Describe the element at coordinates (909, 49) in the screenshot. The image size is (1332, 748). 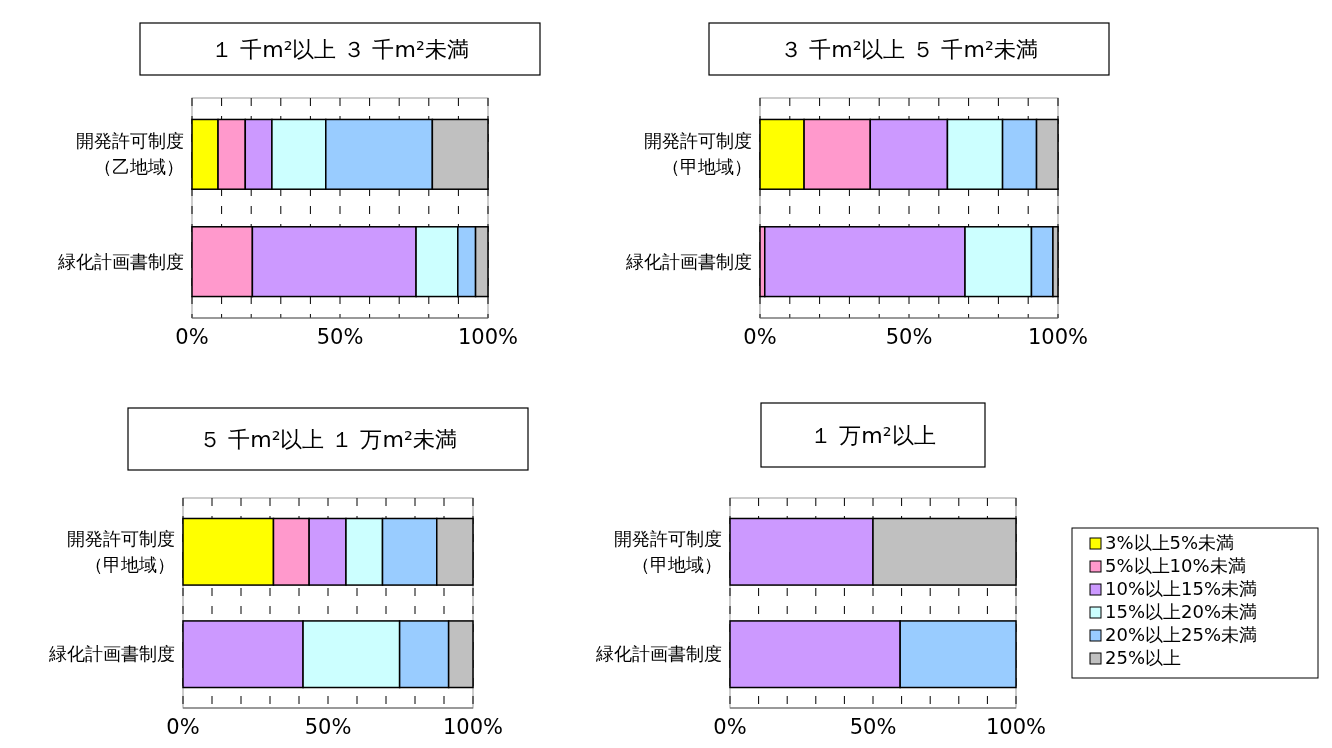
I see `chart-title: ３ 千m²以上 ５ 千m²未満` at that location.